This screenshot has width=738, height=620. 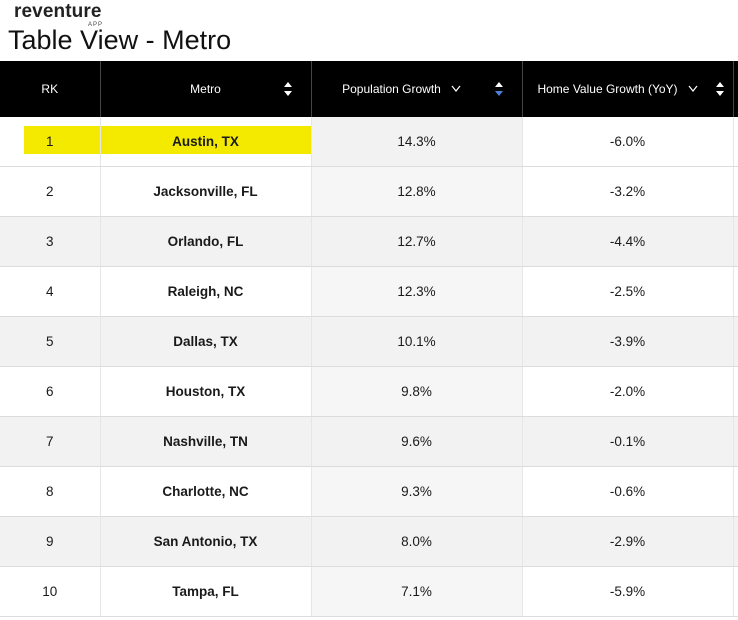 What do you see at coordinates (96, 25) in the screenshot?
I see `brand-sub: APP` at bounding box center [96, 25].